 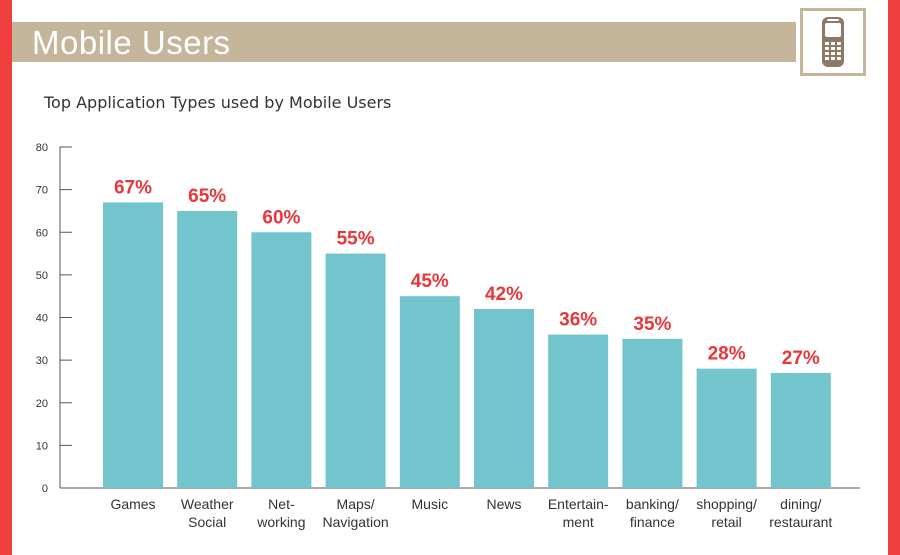 I want to click on x-category-label: restaurant, so click(x=800, y=522).